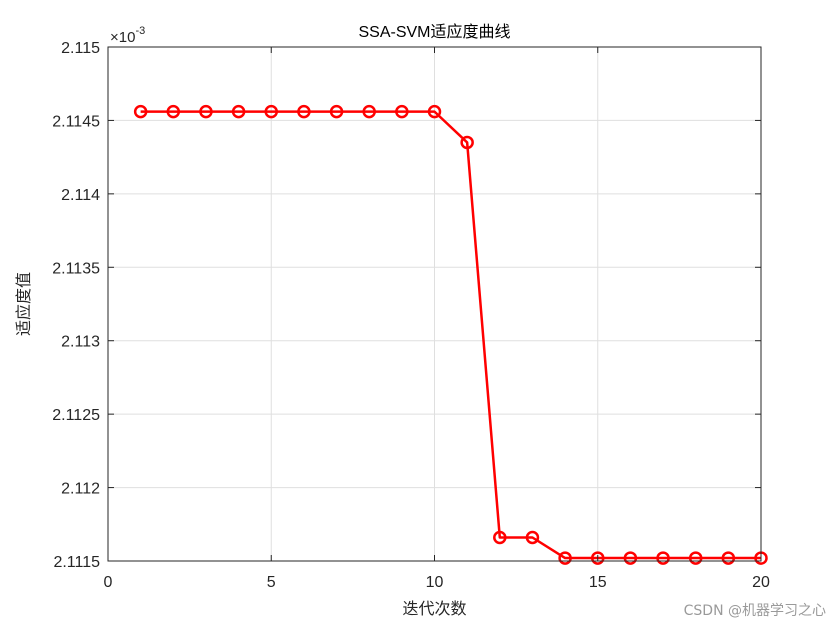 This screenshot has width=840, height=630. What do you see at coordinates (435, 582) in the screenshot?
I see `x-tick-label: 10` at bounding box center [435, 582].